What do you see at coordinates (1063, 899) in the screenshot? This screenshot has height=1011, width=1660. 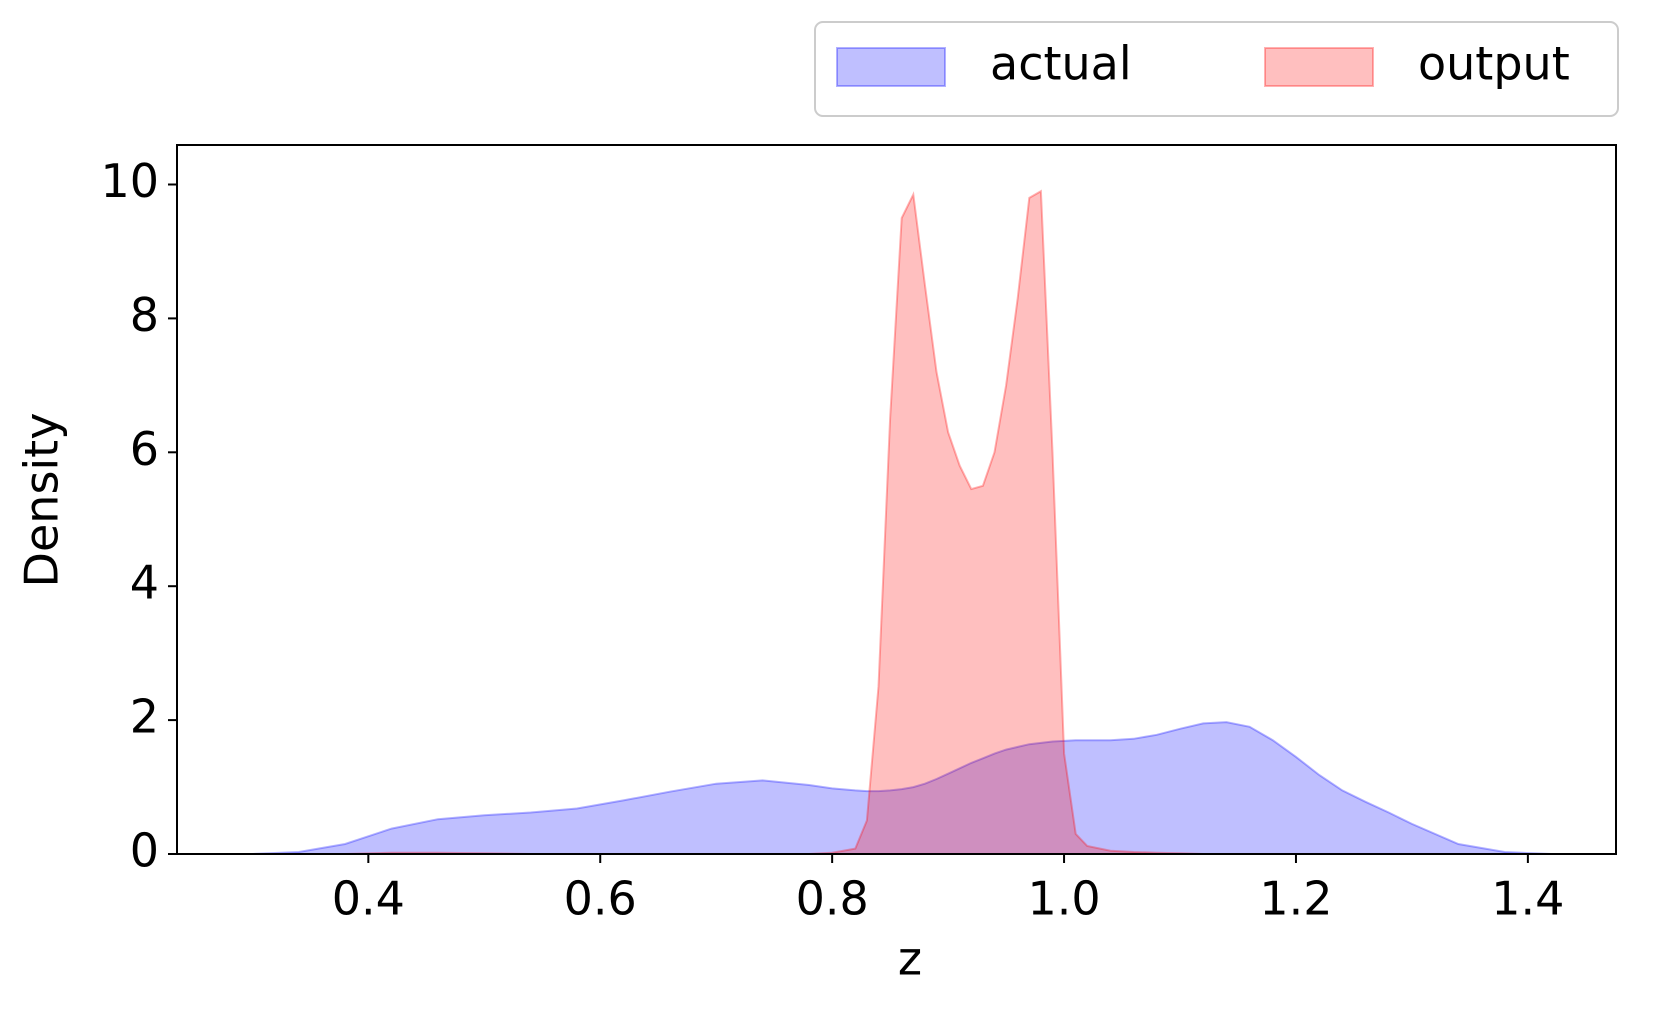 I see `x-tick-label: 1.0` at bounding box center [1063, 899].